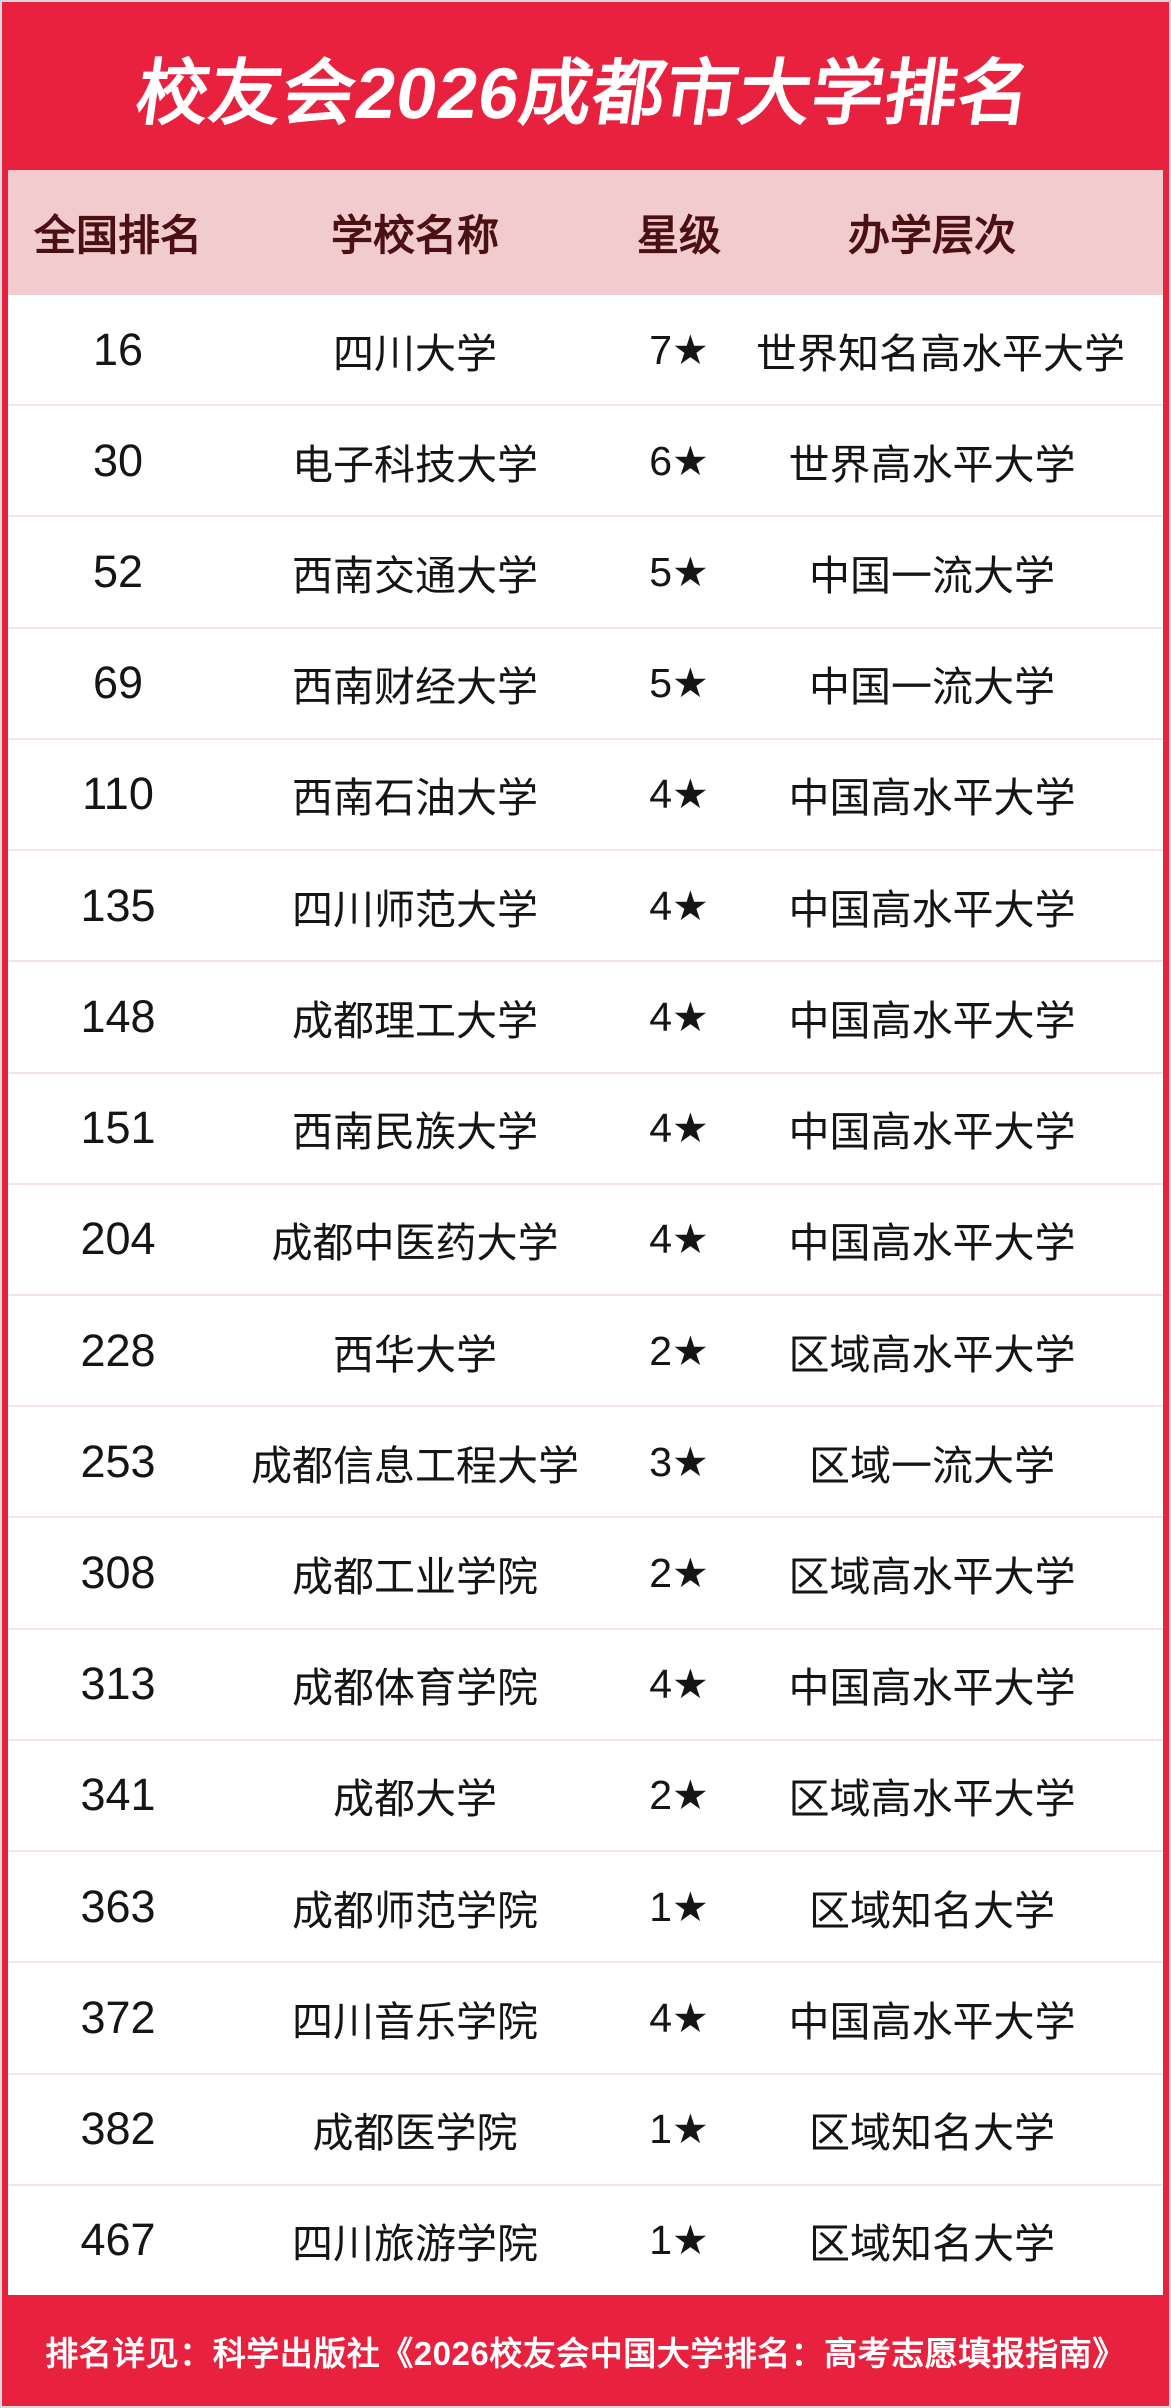 The image size is (1171, 2408). I want to click on table-row: 363 成都师范学院 1★ 区域知名大学, so click(585, 1906).